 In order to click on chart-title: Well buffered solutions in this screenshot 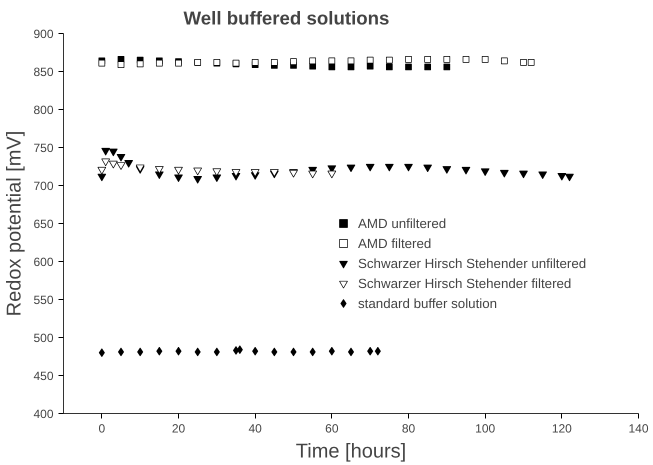, I will do `click(287, 18)`.